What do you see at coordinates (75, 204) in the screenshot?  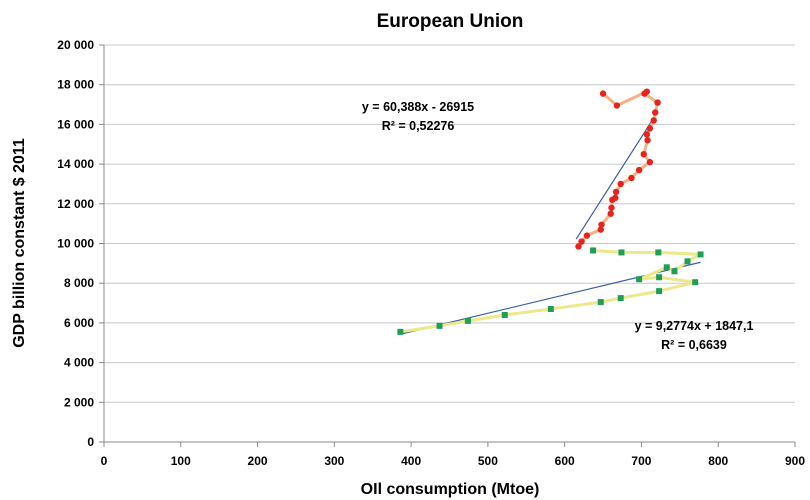 I see `y-tick-label: 12 000` at bounding box center [75, 204].